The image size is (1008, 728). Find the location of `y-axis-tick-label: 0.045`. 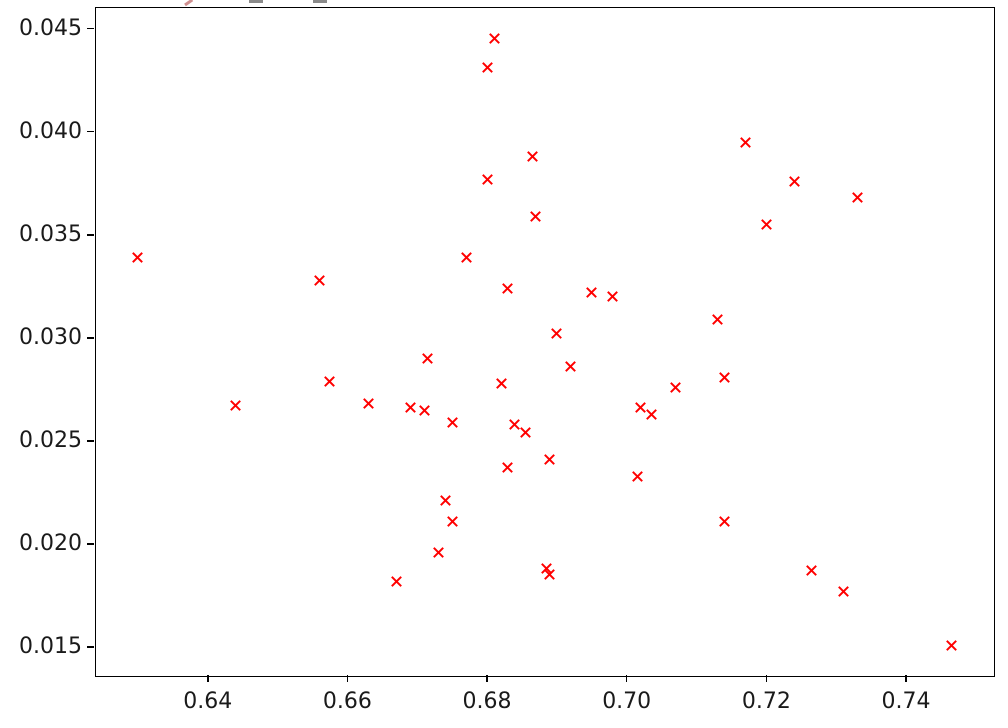

y-axis-tick-label: 0.045 is located at coordinates (50, 28).